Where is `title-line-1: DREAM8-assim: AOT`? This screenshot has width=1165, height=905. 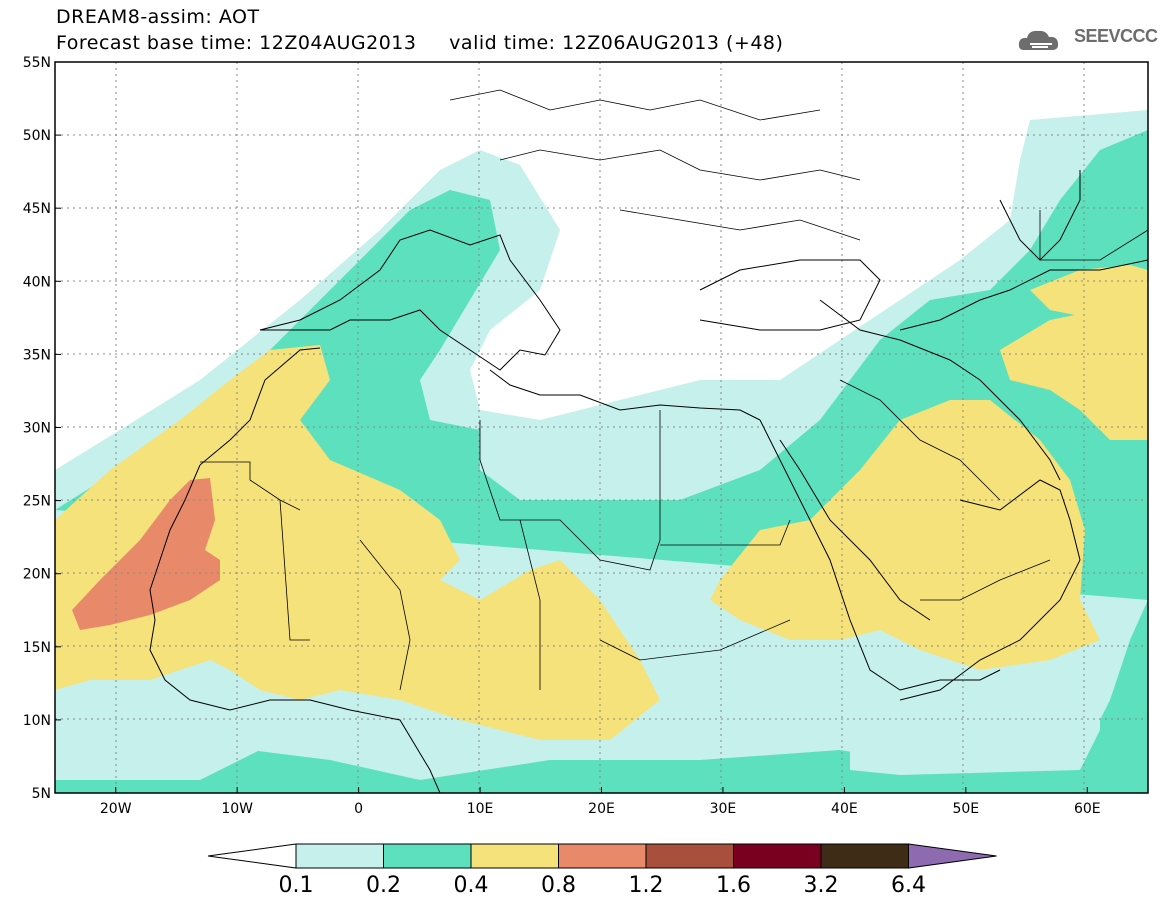 title-line-1: DREAM8-assim: AOT is located at coordinates (158, 17).